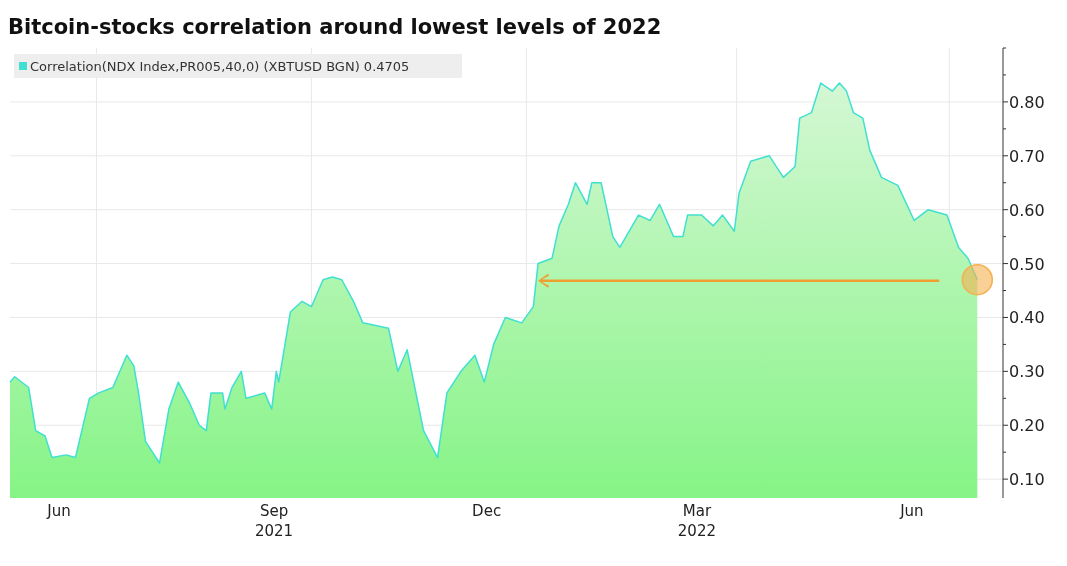 The width and height of the screenshot is (1067, 566). Describe the element at coordinates (1027, 480) in the screenshot. I see `y-tick-label: 0.10` at that location.